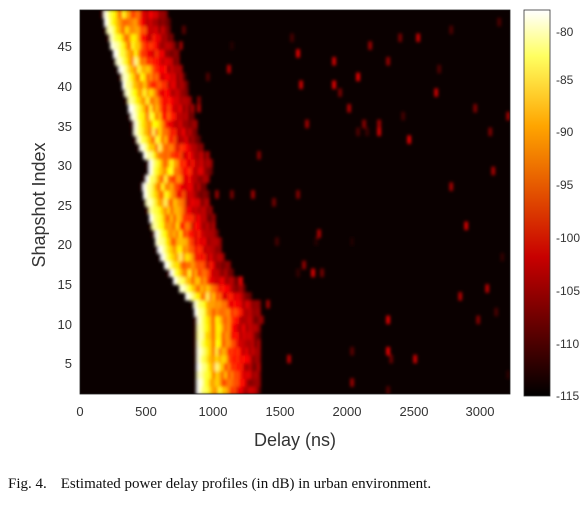 Image resolution: width=588 pixels, height=508 pixels. What do you see at coordinates (65, 126) in the screenshot?
I see `y-tick-label: 35` at bounding box center [65, 126].